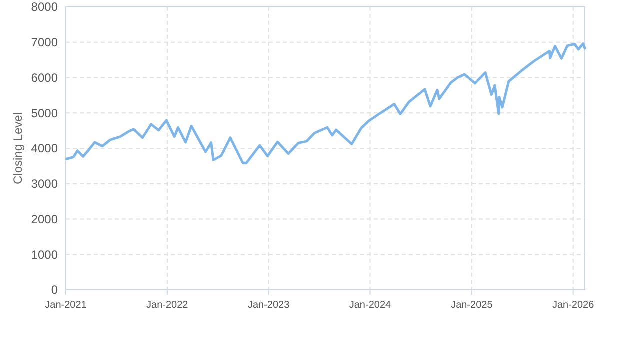 The height and width of the screenshot is (350, 623). I want to click on y-tick-label: 3000, so click(44, 184).